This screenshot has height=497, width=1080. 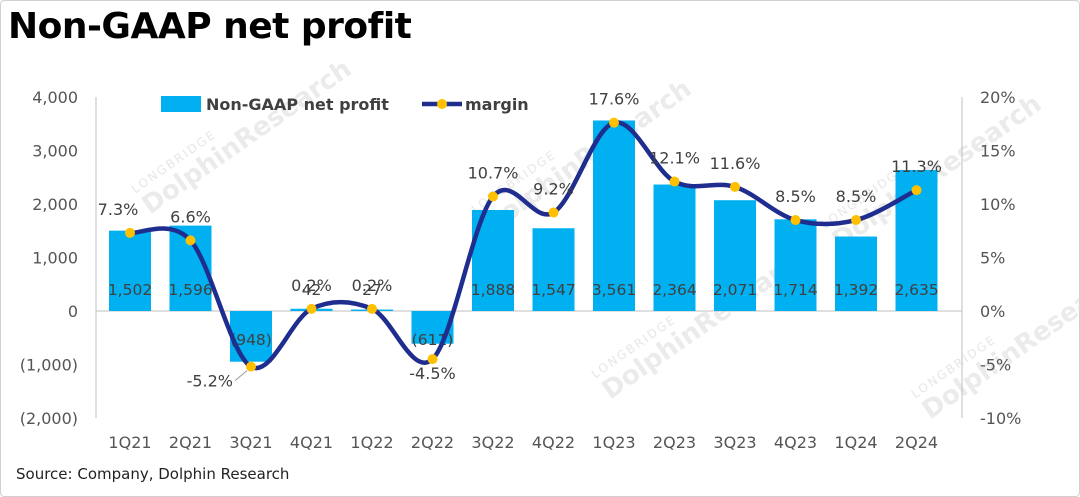 What do you see at coordinates (1000, 418) in the screenshot?
I see `y-tick-label-right: -10%` at bounding box center [1000, 418].